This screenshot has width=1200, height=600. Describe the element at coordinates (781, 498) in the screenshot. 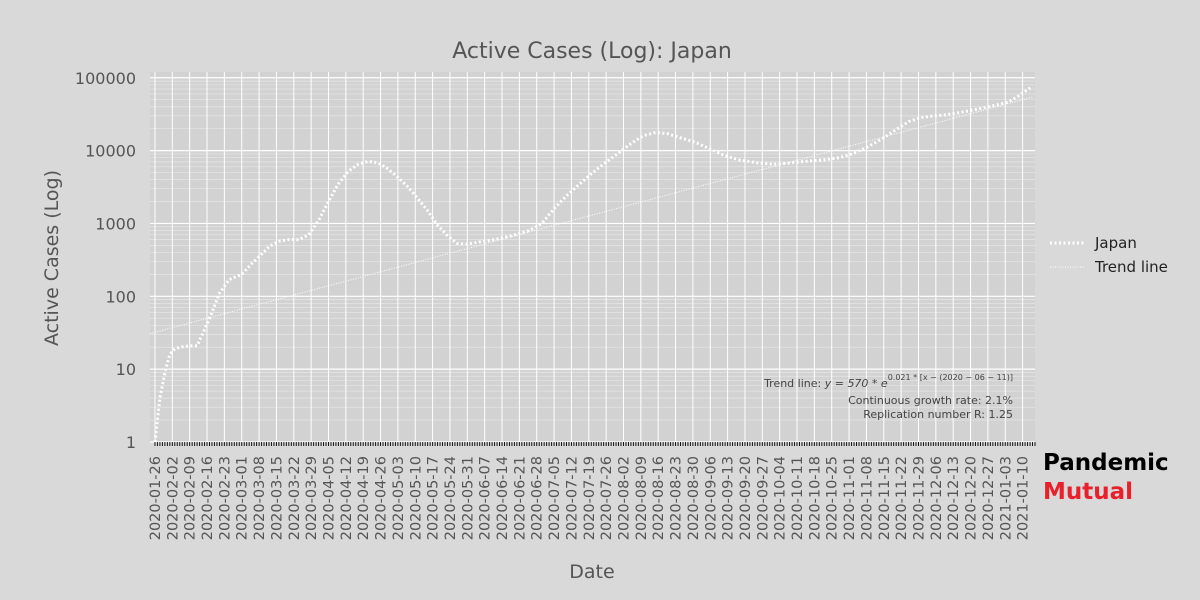

I see `x-tick-label: 2020-10-04` at that location.